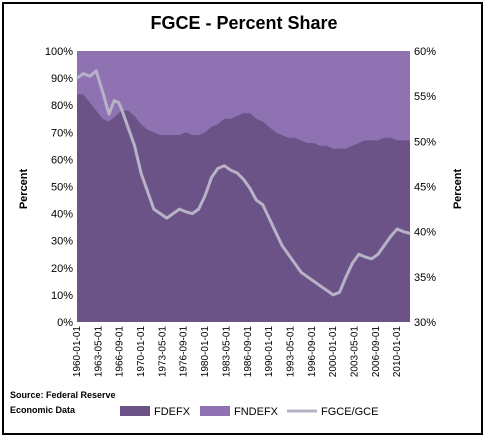 This screenshot has width=483, height=435. Describe the element at coordinates (425, 52) in the screenshot. I see `right-tick-label: 60%` at that location.